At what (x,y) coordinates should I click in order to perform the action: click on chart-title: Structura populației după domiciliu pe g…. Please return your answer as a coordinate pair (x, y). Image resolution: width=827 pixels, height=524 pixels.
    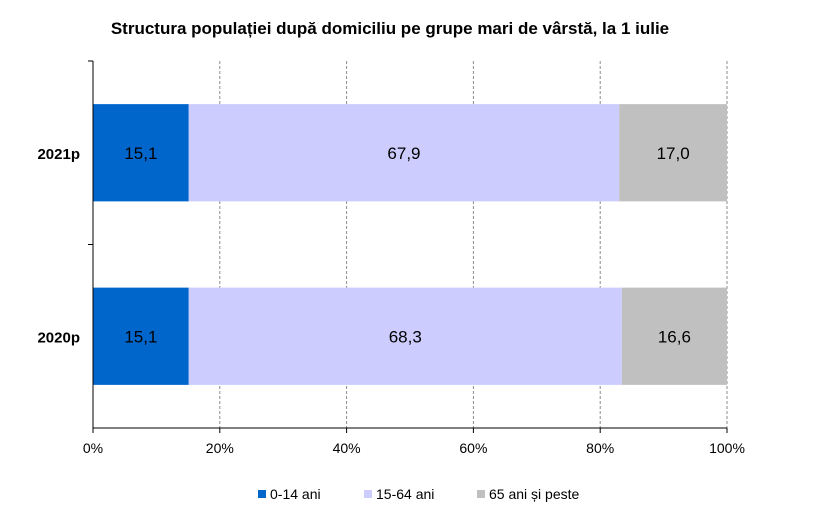
    Looking at the image, I should click on (390, 28).